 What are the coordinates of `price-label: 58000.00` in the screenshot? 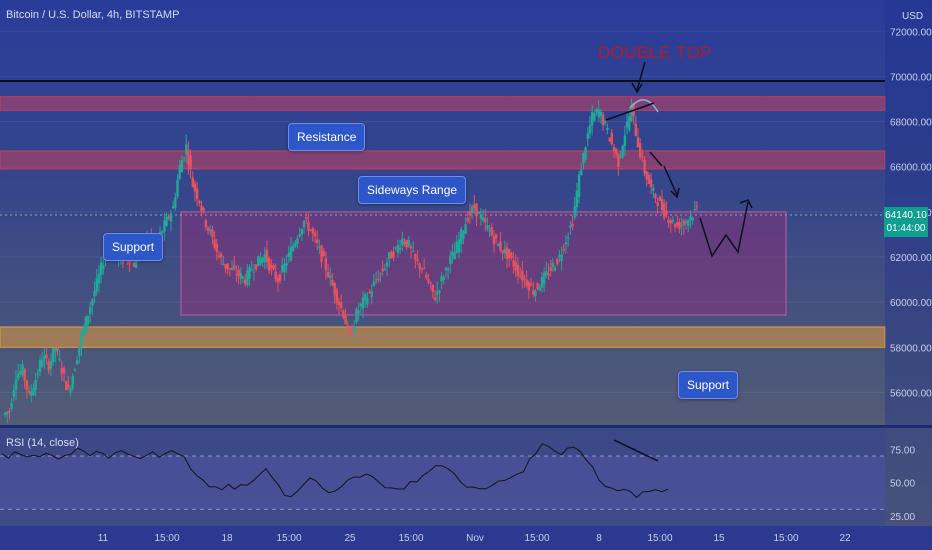 It's located at (911, 348).